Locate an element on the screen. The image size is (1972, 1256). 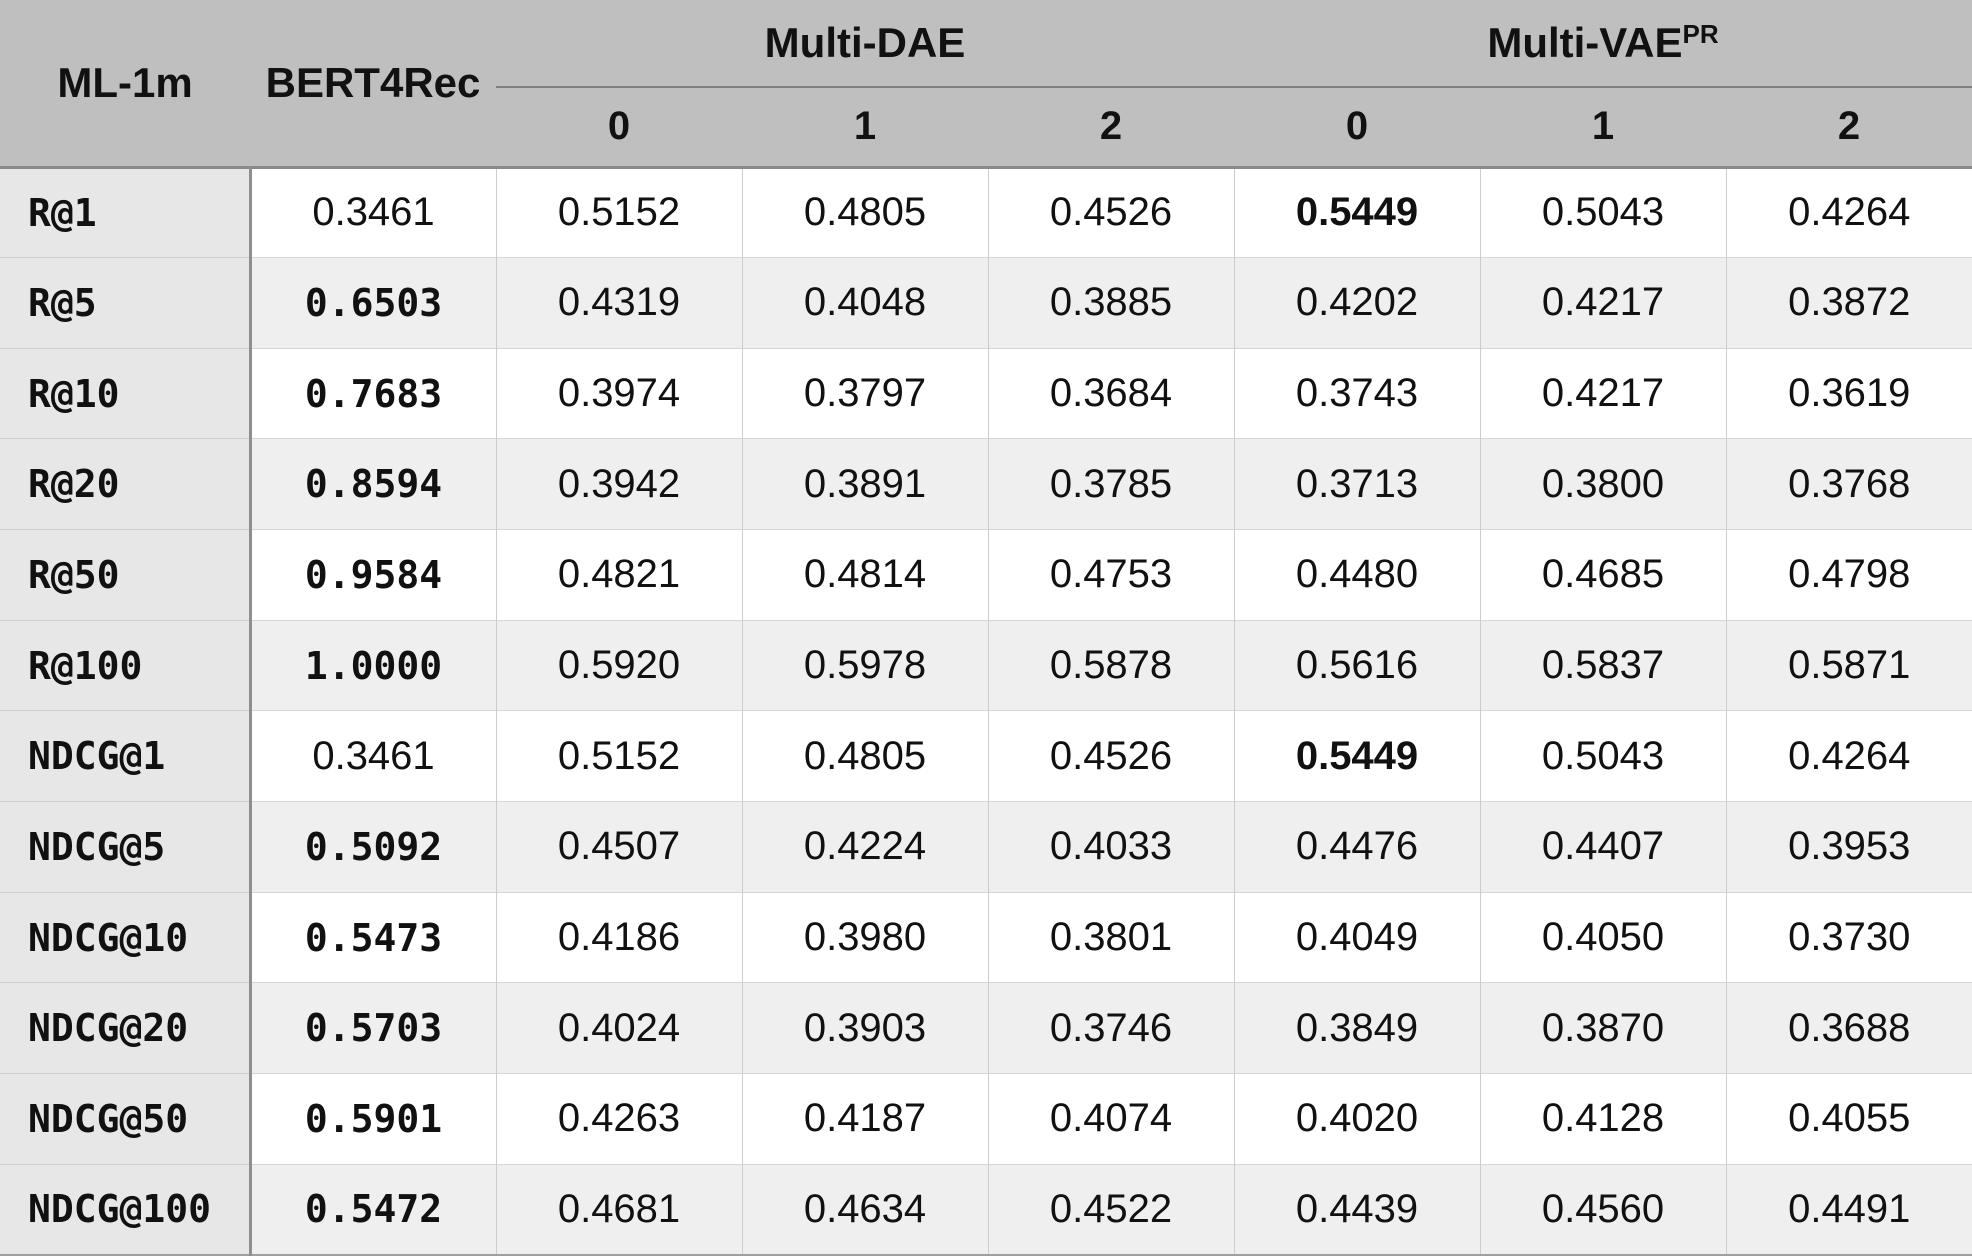
group-superscript-pr: PR is located at coordinates (1700, 34).